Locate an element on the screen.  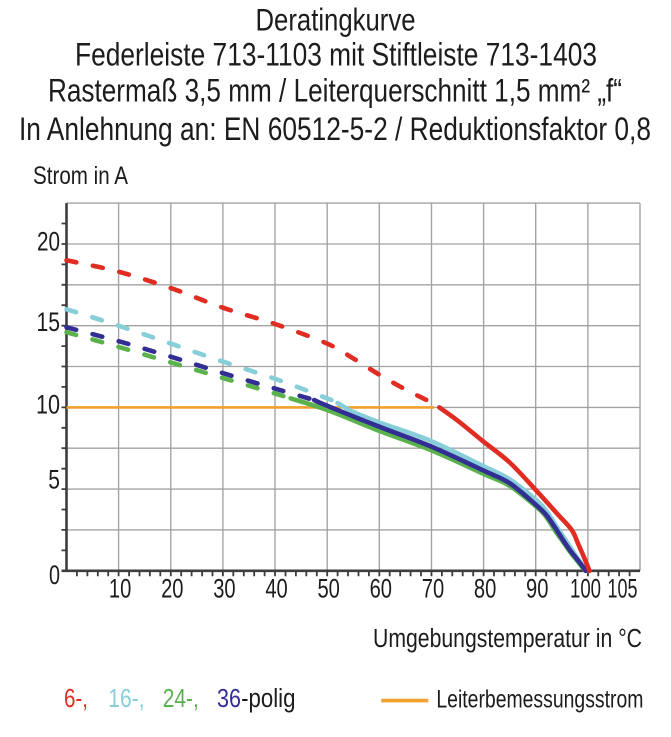
svg-text: 30 is located at coordinates (224, 589).